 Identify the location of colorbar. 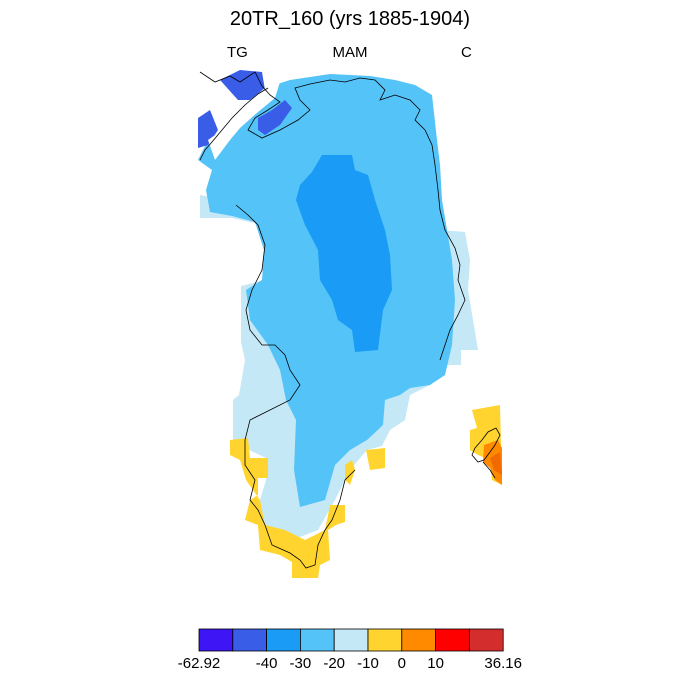
(351, 640).